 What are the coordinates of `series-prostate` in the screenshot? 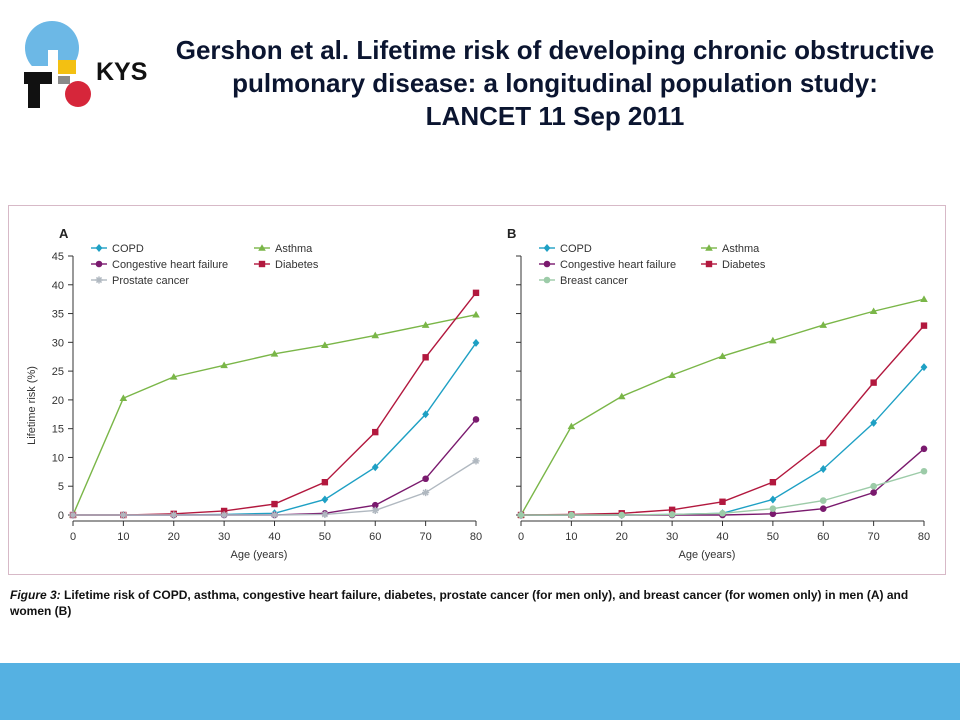 It's located at (274, 488).